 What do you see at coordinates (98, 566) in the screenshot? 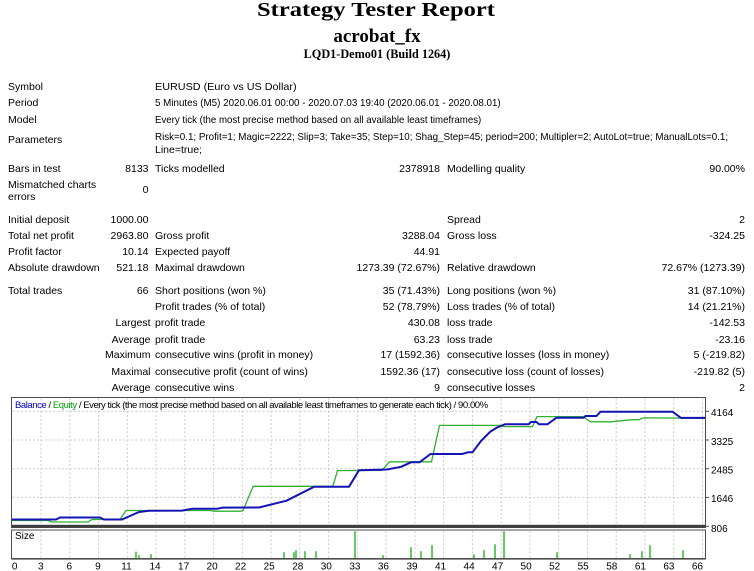
I see `svg-text: 9` at bounding box center [98, 566].